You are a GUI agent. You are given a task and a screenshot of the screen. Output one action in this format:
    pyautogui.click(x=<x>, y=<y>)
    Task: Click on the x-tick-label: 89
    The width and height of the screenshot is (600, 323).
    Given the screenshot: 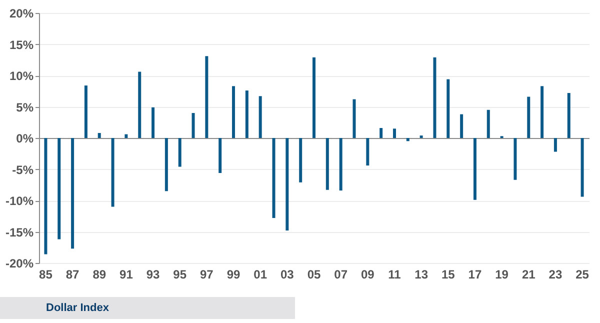 What is the action you would take?
    pyautogui.click(x=99, y=275)
    